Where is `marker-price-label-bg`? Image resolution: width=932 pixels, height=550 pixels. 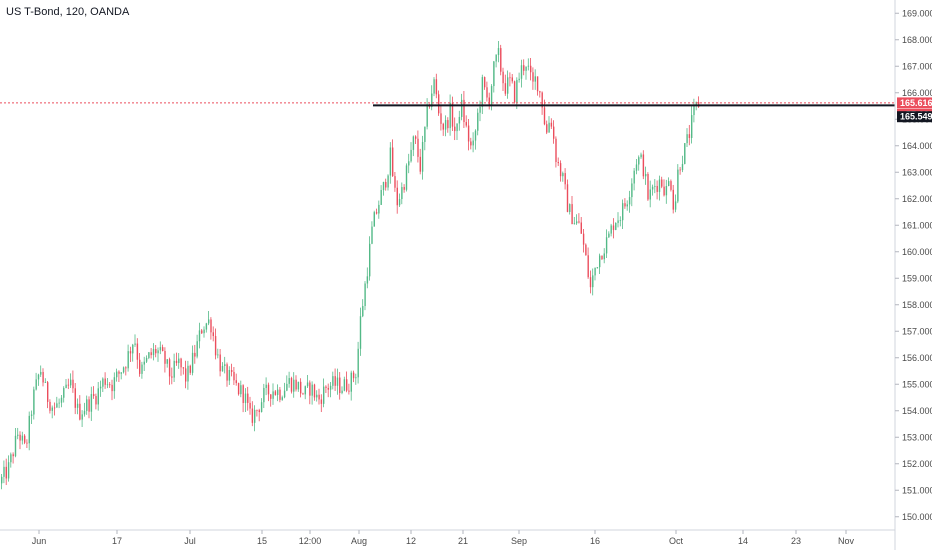 marker-price-label-bg is located at coordinates (914, 117).